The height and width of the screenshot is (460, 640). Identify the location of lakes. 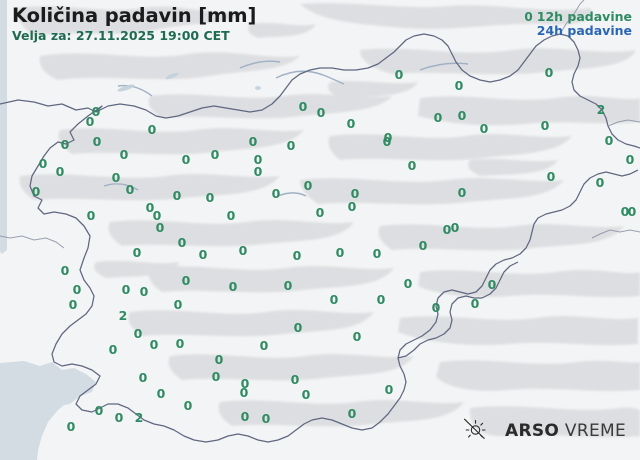
(189, 82).